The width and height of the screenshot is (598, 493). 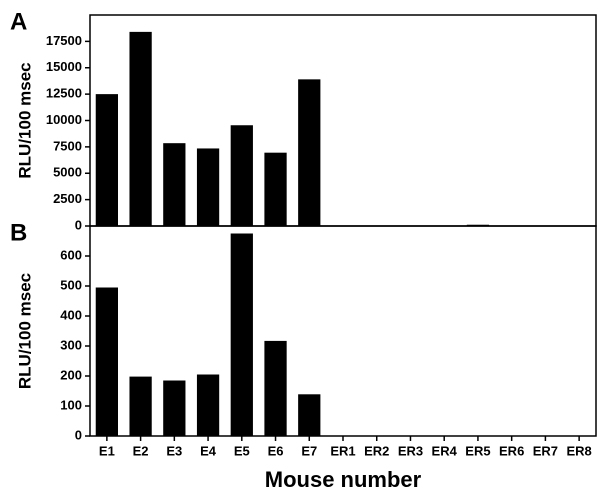 What do you see at coordinates (445, 450) in the screenshot?
I see `x-tick-label: ER4` at bounding box center [445, 450].